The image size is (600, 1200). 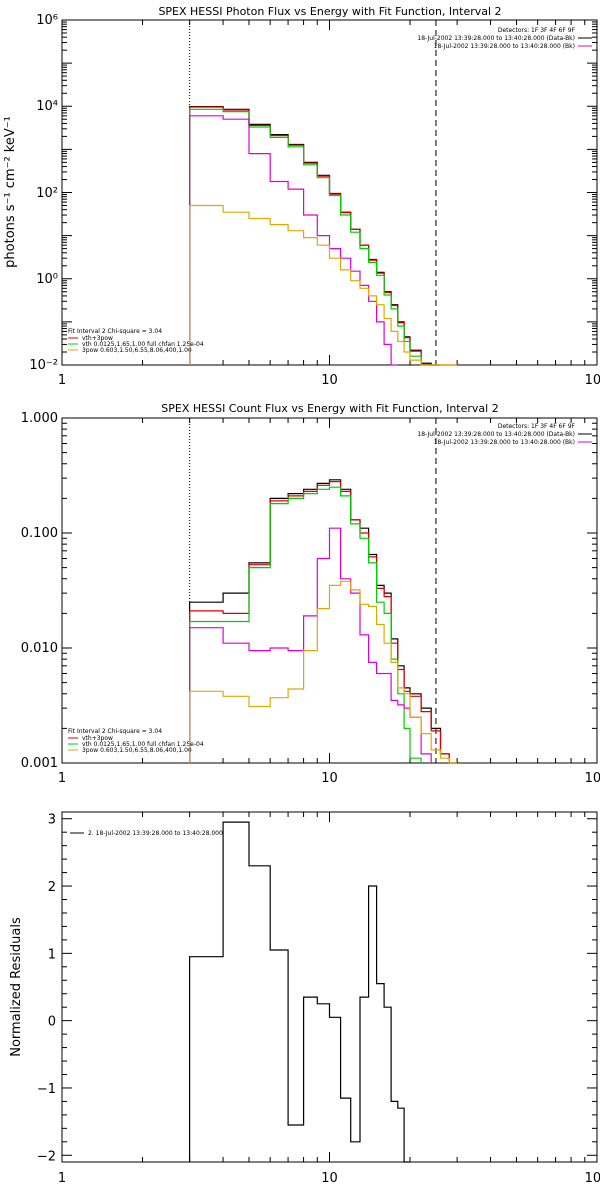 I want to click on photon-series-vth, so click(x=310, y=237).